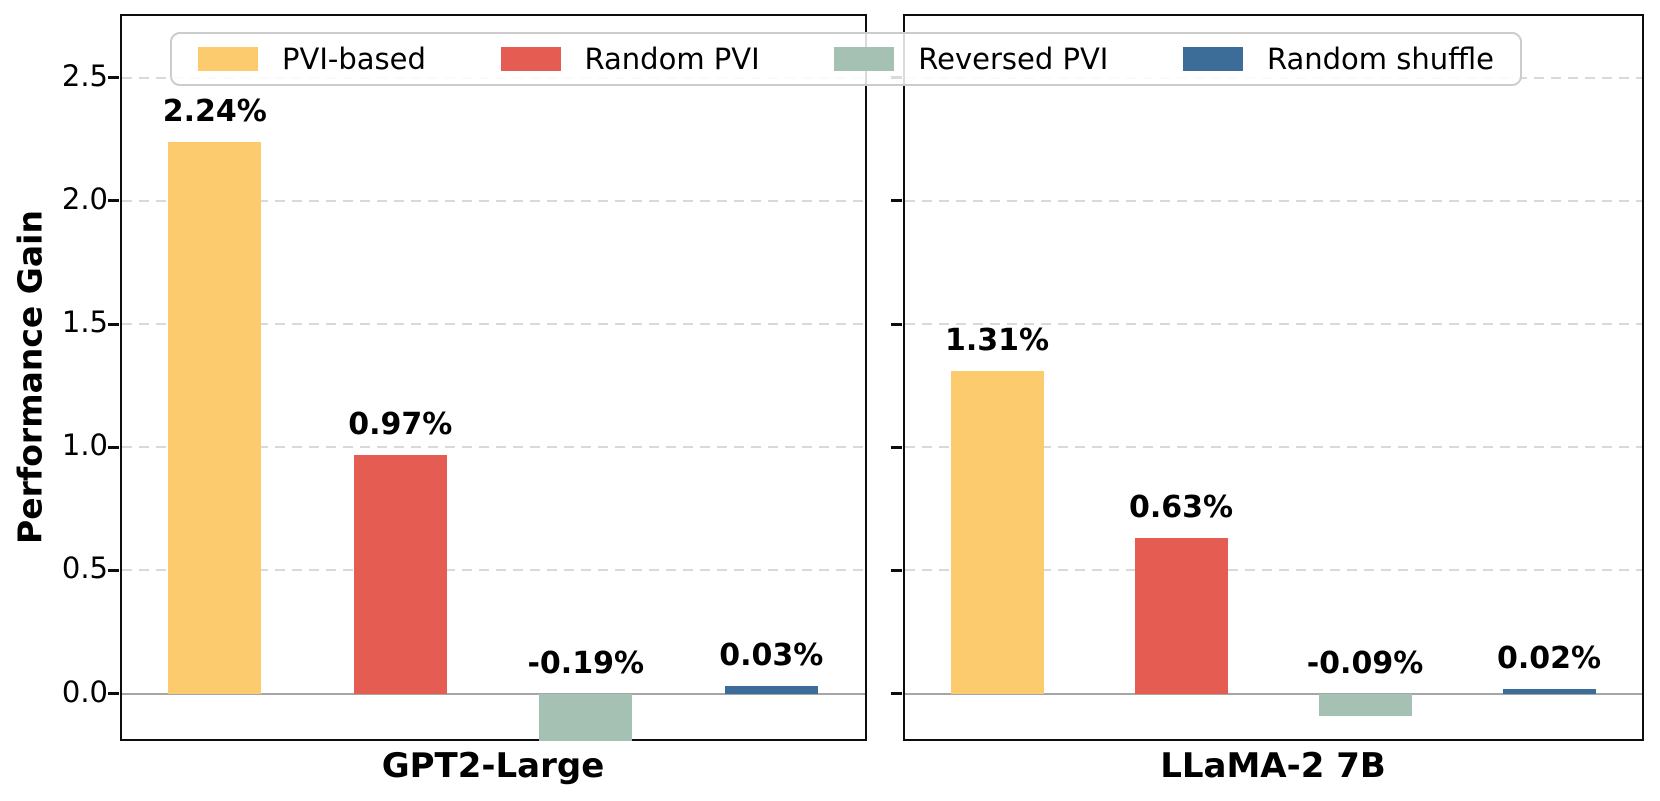  I want to click on legend-item-random-pvi: Random PVI, so click(630, 59).